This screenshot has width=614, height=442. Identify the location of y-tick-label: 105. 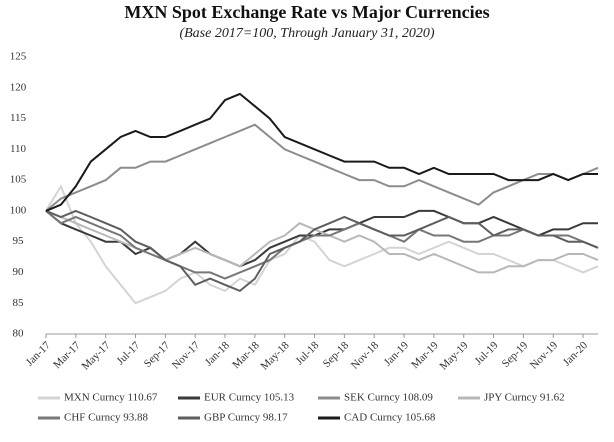
(18, 180).